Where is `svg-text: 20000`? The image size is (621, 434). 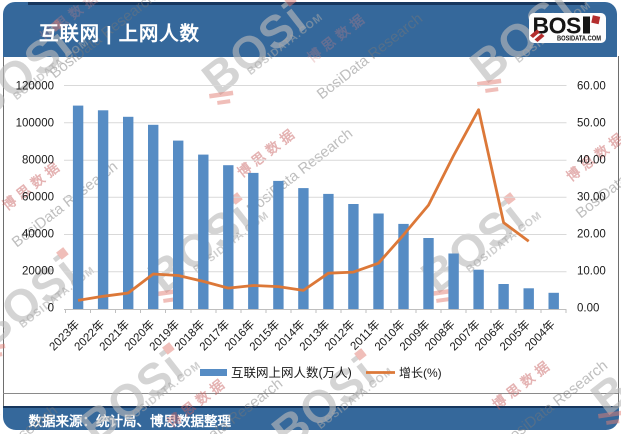 svg-text: 20000 is located at coordinates (38, 271).